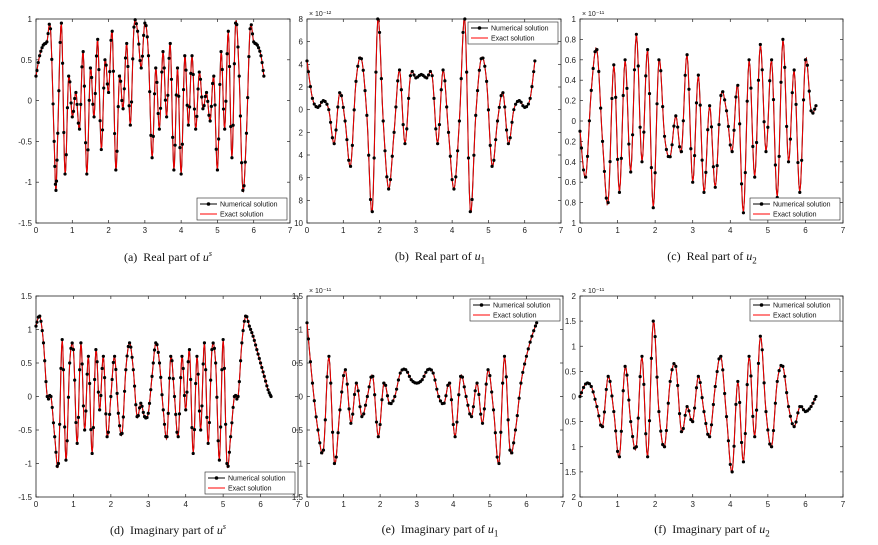 The image size is (878, 545). I want to click on x-tick-label-d: 5, so click(223, 504).